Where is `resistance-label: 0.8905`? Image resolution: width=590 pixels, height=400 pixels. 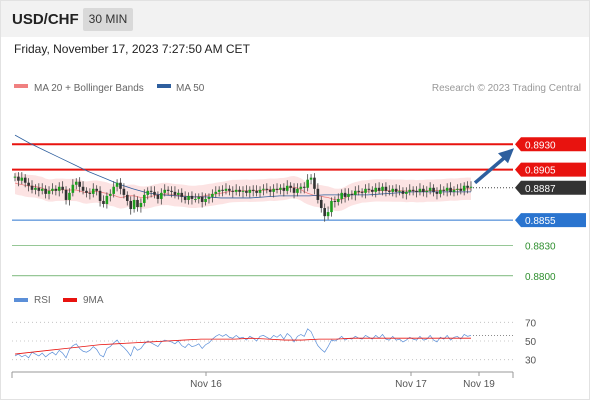
resistance-label: 0.8905 is located at coordinates (540, 171).